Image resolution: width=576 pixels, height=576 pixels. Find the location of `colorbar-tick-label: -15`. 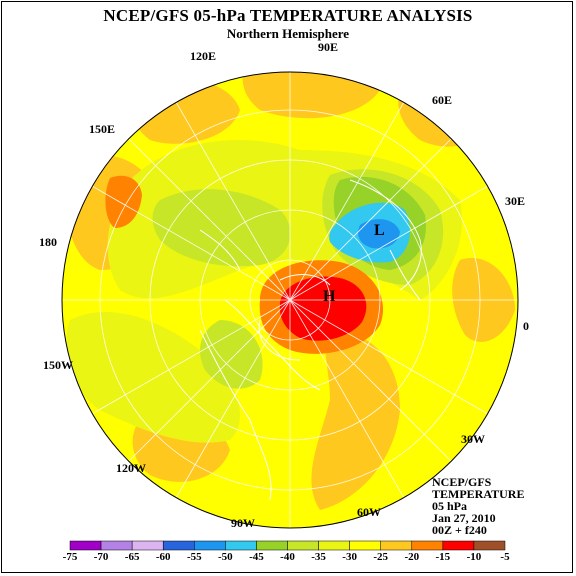

colorbar-tick-label: -15 is located at coordinates (443, 557).